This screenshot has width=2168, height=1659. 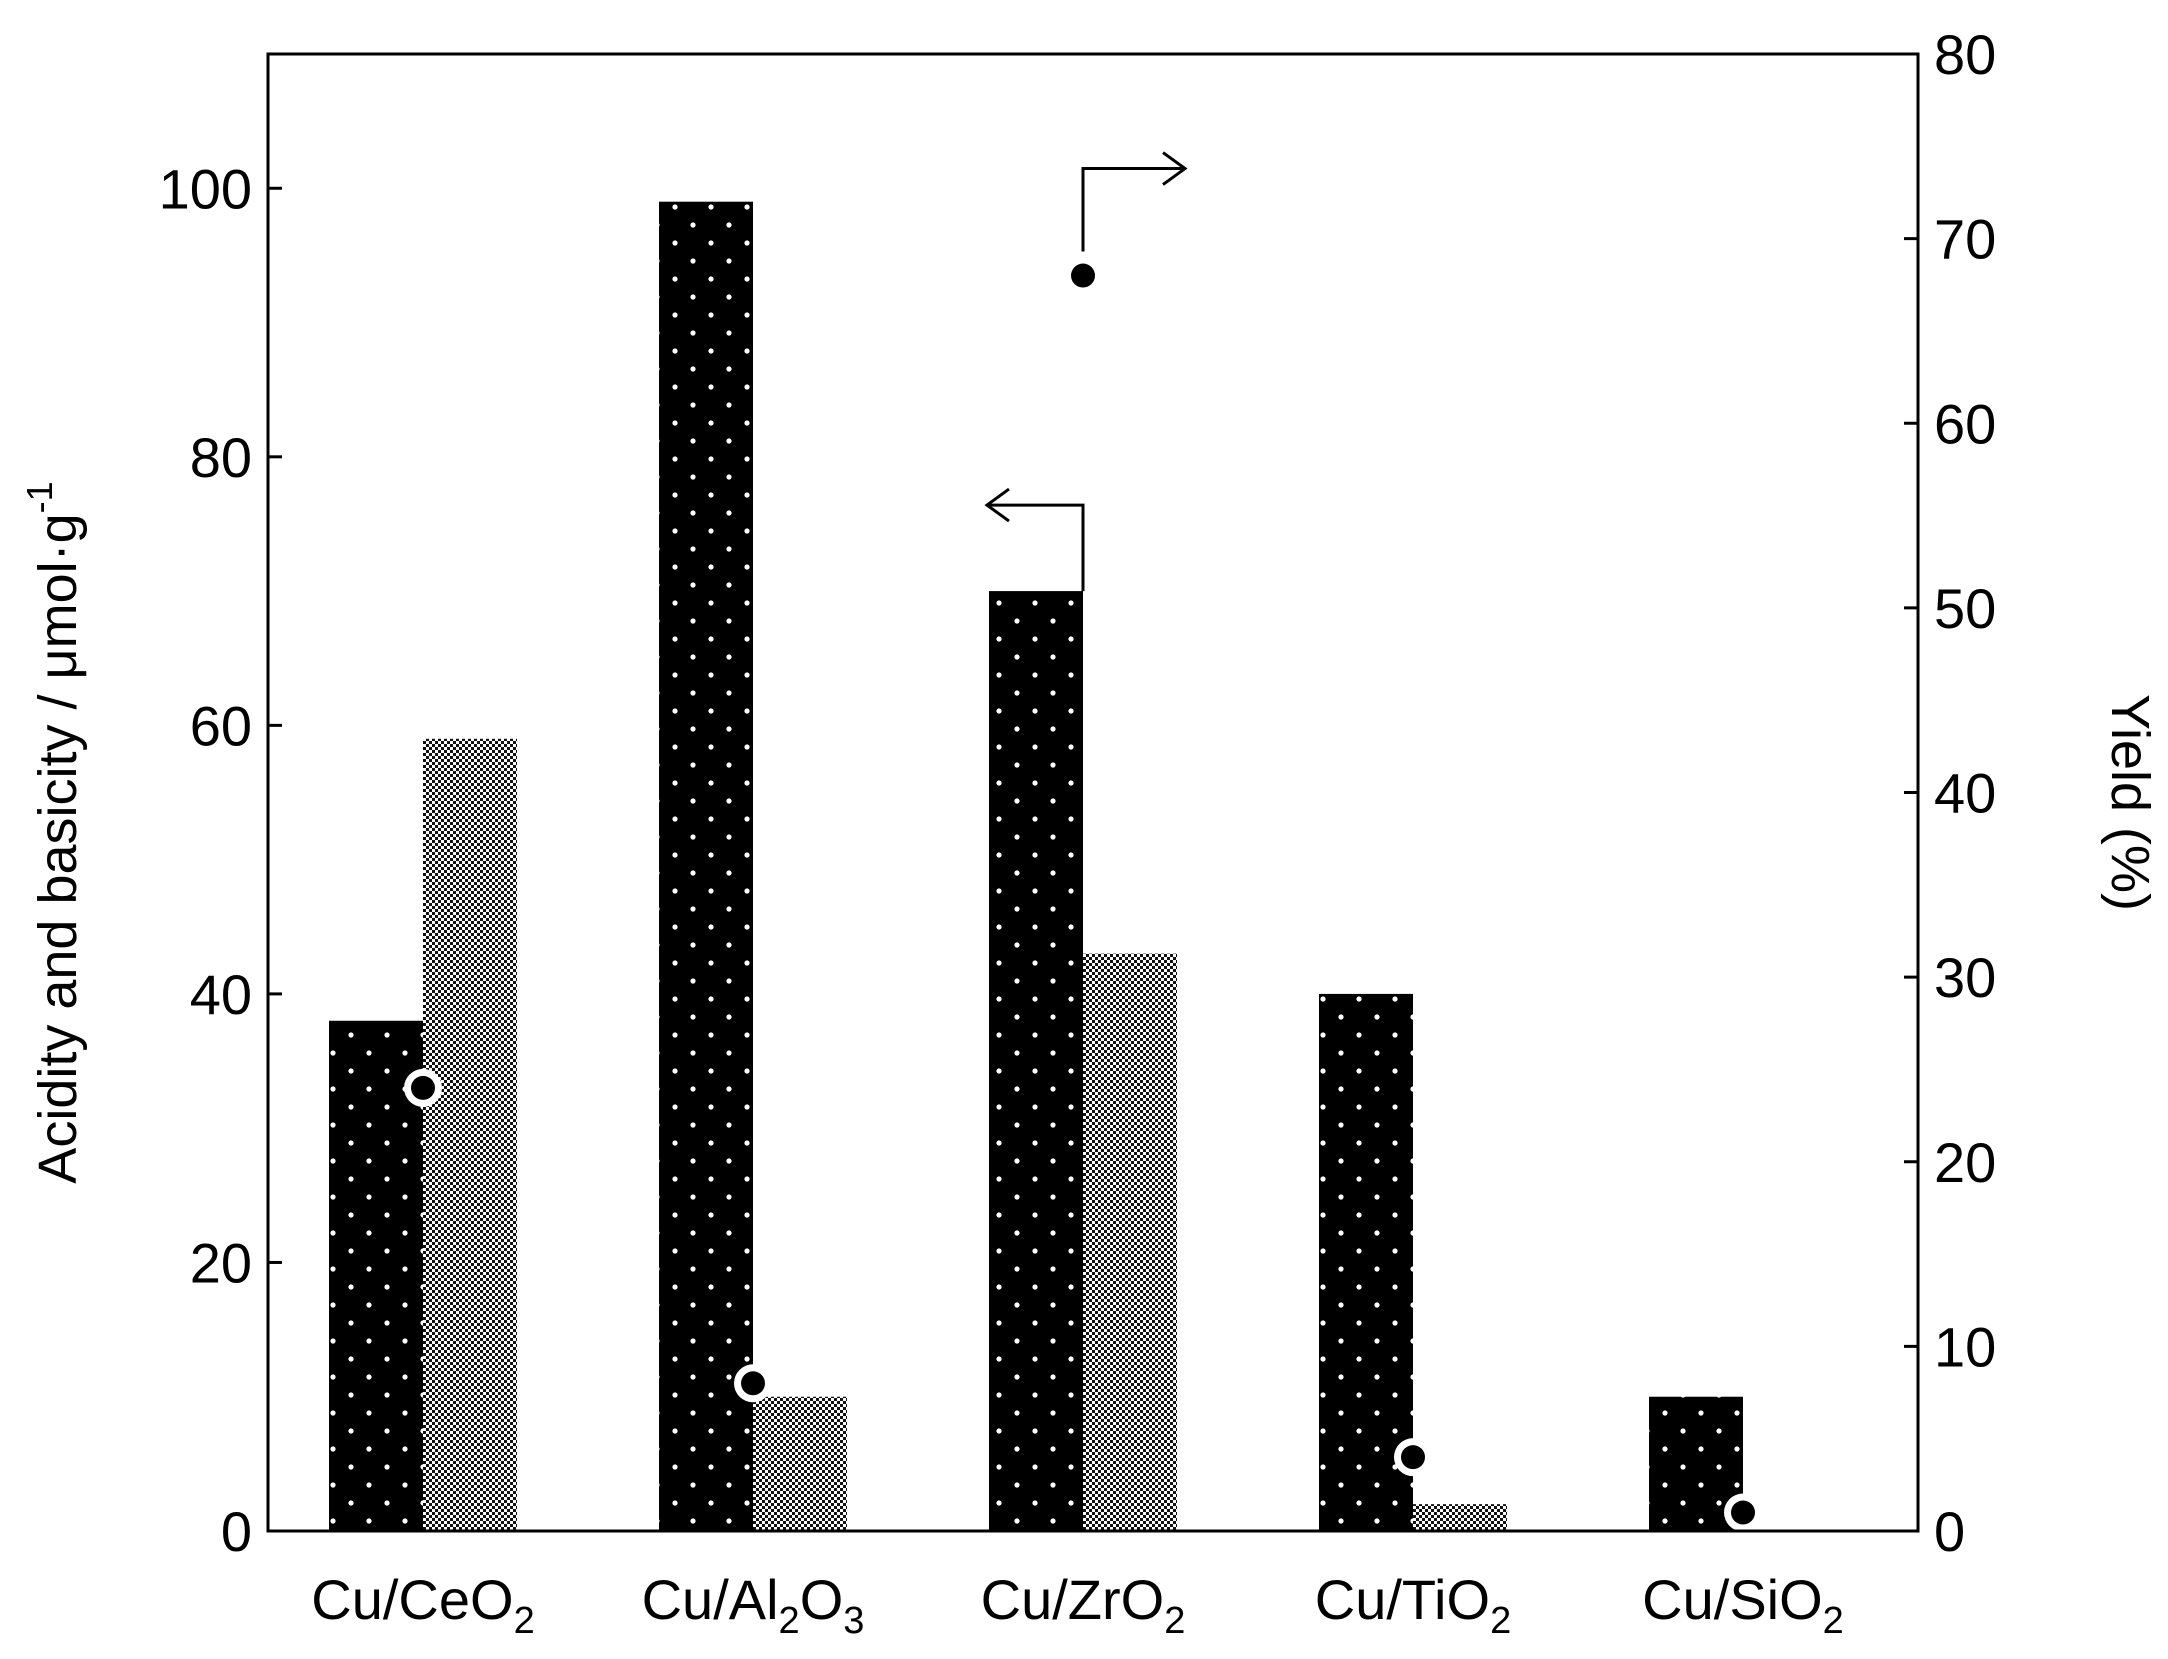 What do you see at coordinates (1965, 1162) in the screenshot?
I see `y-right-tick-label: 20` at bounding box center [1965, 1162].